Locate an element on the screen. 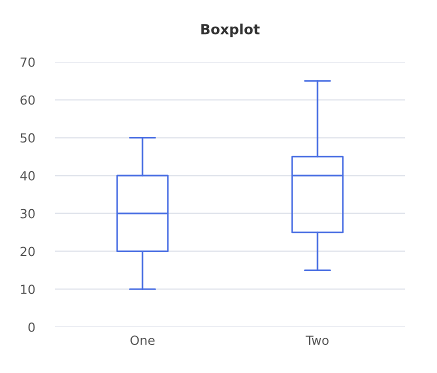 The image size is (437, 373). y-tick-label: 40 is located at coordinates (27, 175).